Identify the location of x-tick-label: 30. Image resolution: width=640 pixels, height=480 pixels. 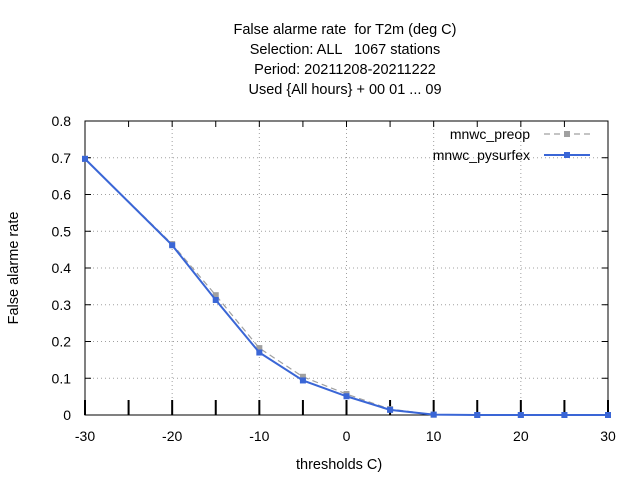
(608, 436).